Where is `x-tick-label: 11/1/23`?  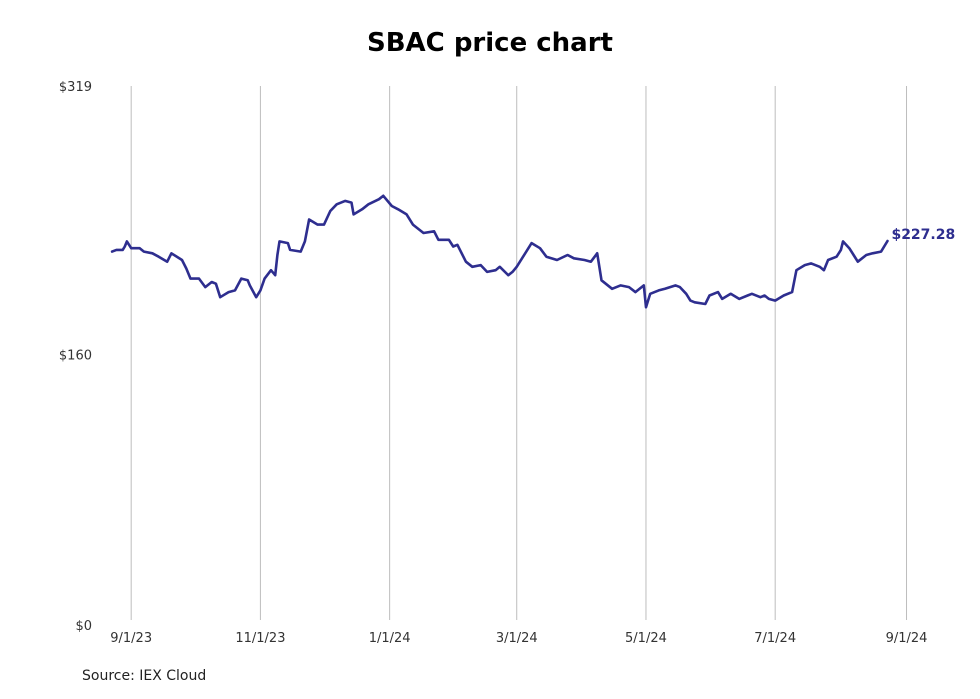
x-tick-label: 11/1/23 is located at coordinates (260, 638).